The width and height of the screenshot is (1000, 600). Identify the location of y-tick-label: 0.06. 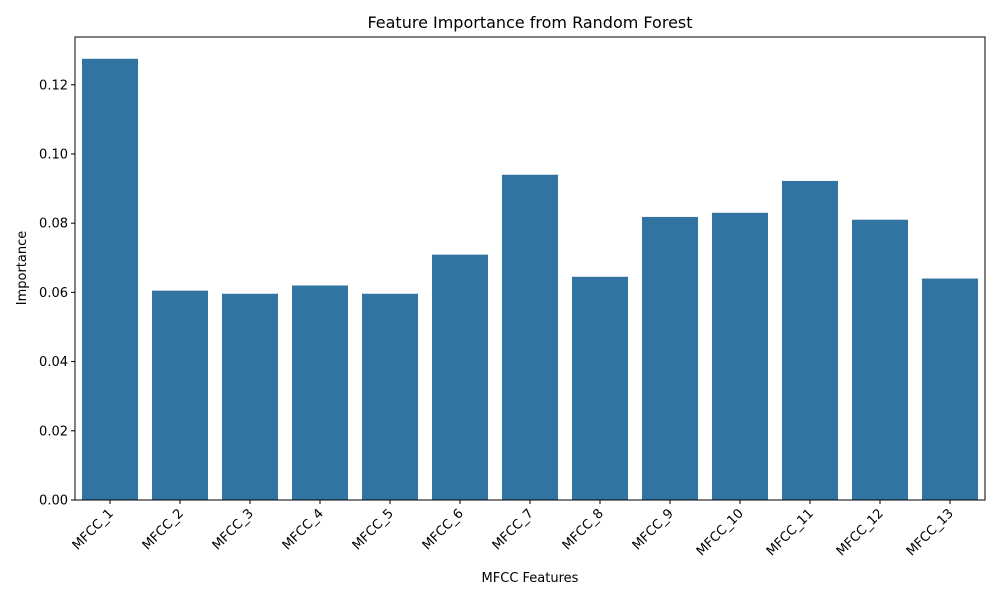
(53, 293).